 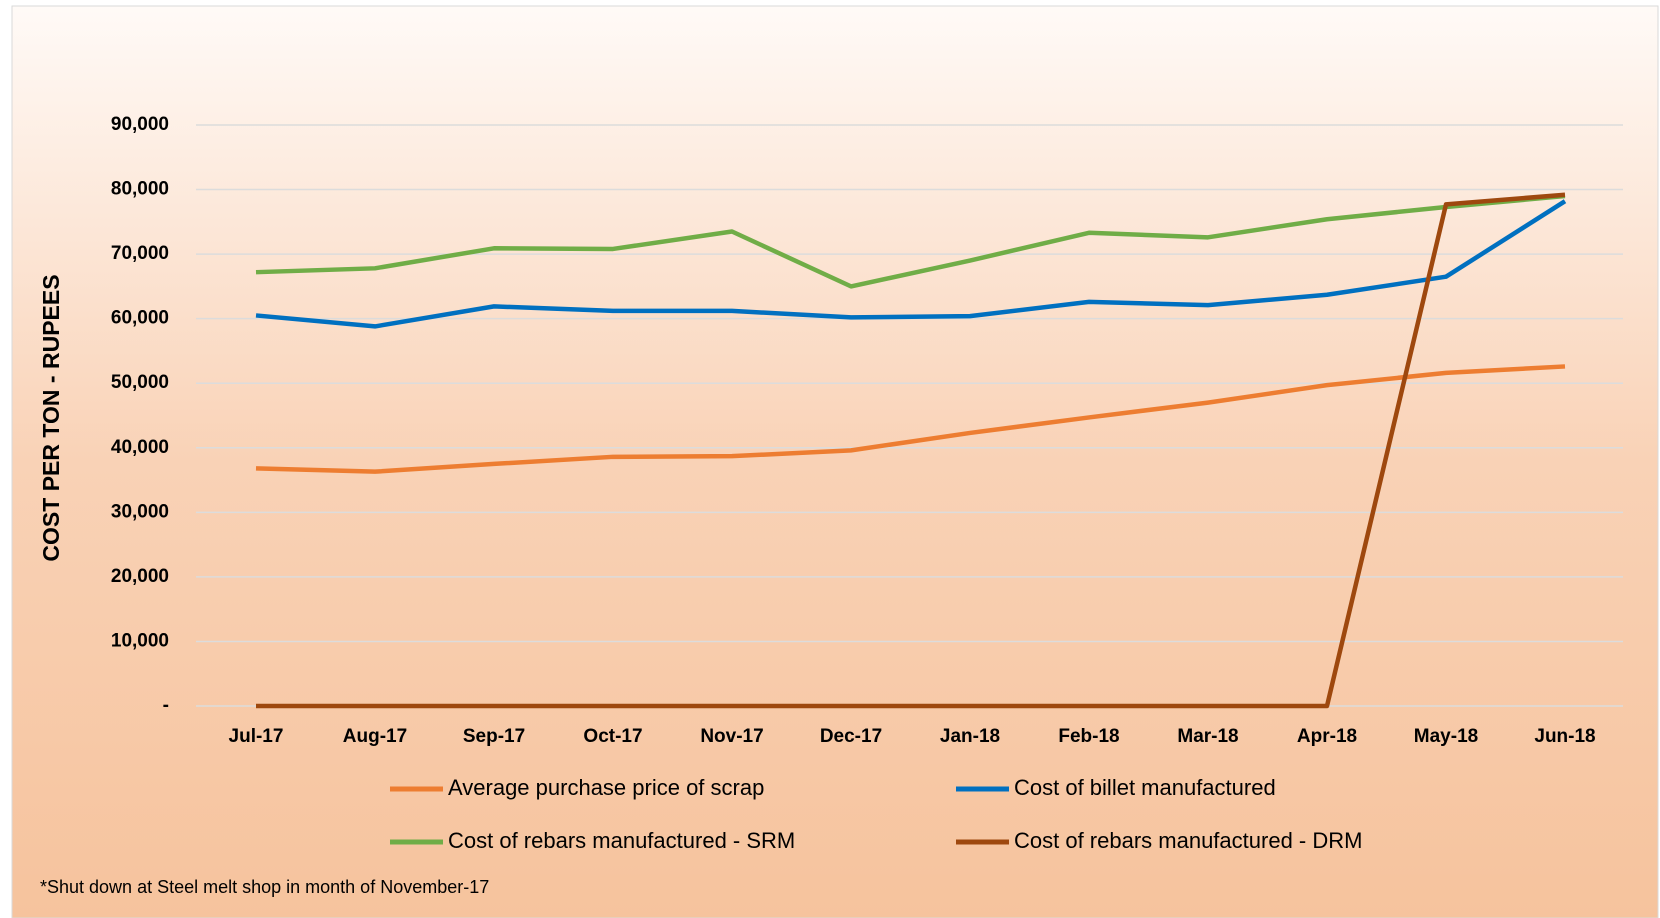 I want to click on legend-label: Average purchase price of scrap, so click(x=606, y=787).